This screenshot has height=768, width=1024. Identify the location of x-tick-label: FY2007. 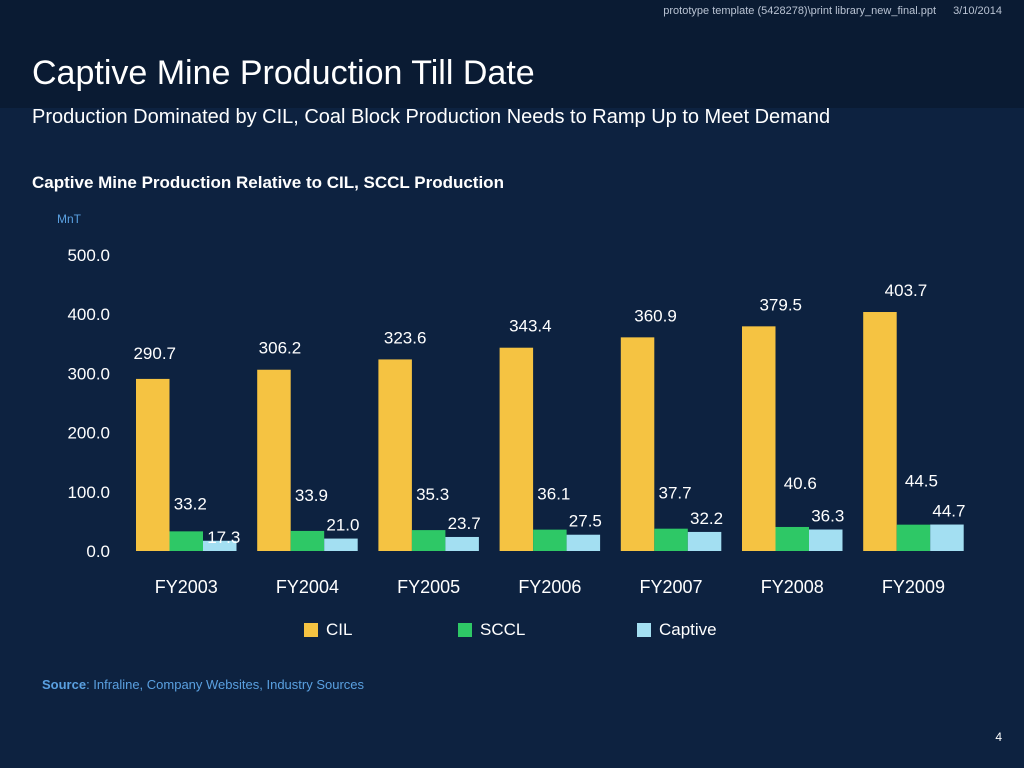
(671, 587).